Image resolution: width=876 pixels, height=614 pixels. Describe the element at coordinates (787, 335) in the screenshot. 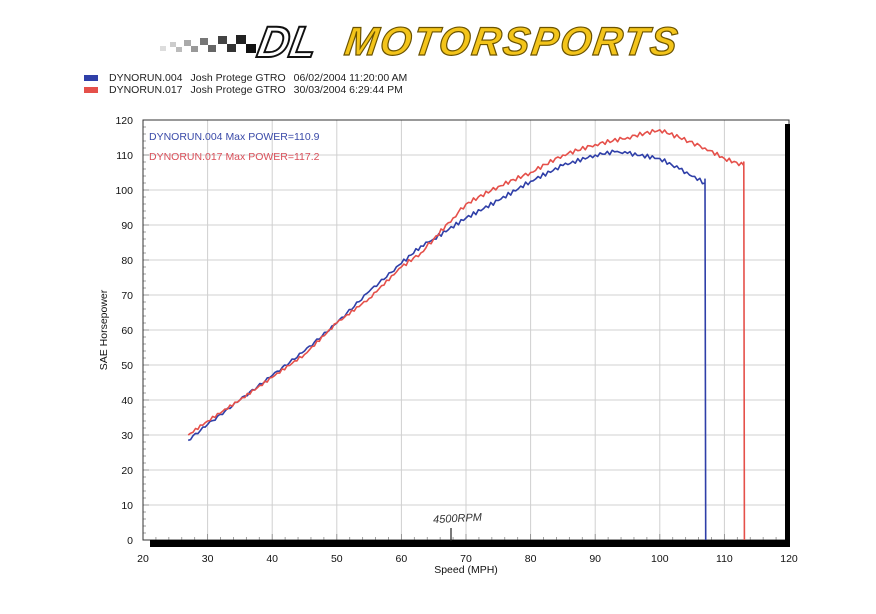

I see `plot-shadow-right` at that location.